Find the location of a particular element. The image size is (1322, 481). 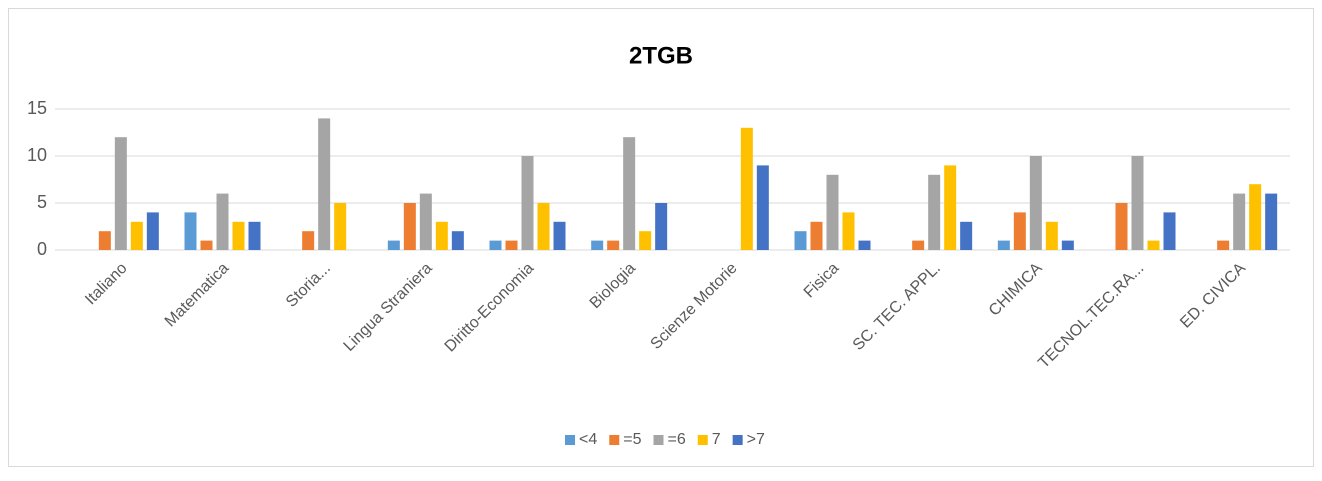

legend-label: >7 is located at coordinates (756, 439).